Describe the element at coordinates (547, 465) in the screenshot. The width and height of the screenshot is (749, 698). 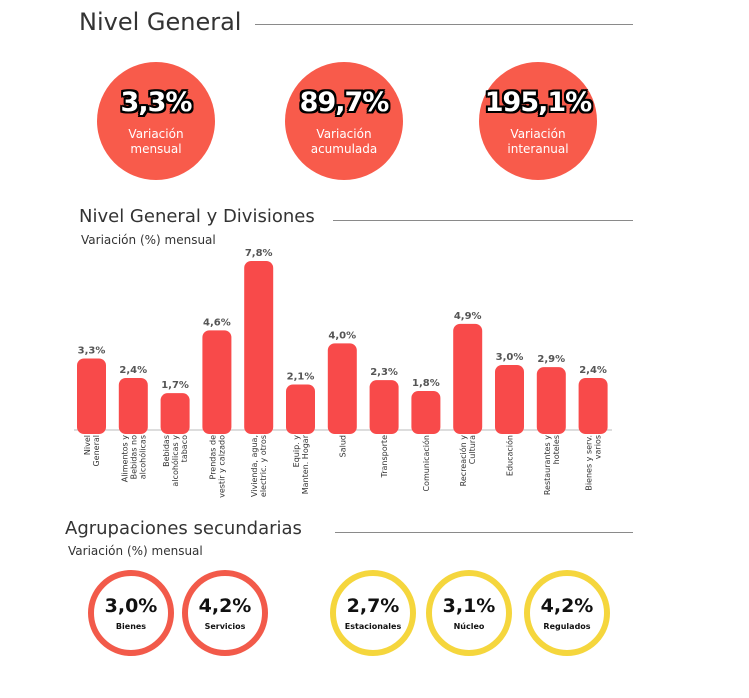
I see `category-label-line: Restaurantes y` at that location.